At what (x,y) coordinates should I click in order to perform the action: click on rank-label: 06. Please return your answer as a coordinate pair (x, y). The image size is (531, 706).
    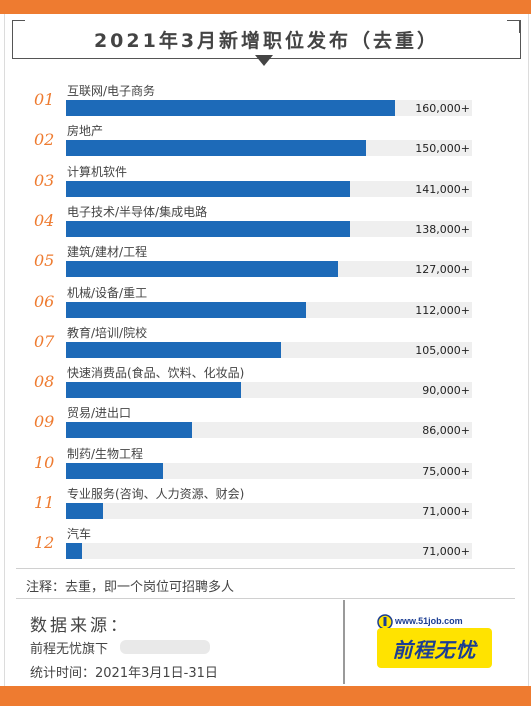
    Looking at the image, I should click on (44, 301).